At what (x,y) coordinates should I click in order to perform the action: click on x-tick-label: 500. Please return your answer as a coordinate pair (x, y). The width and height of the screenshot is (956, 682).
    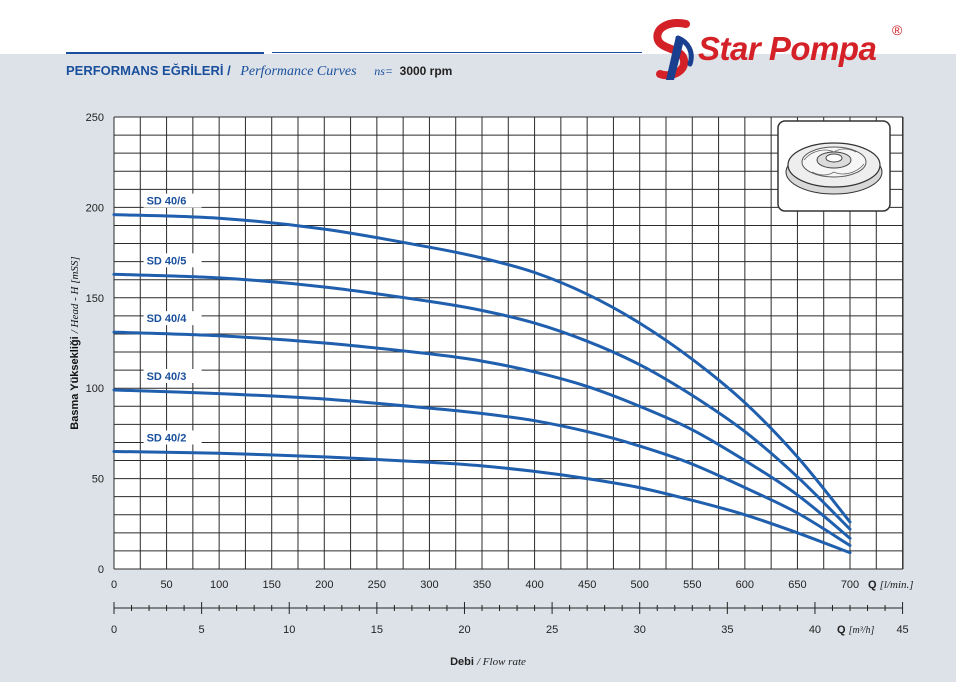
    Looking at the image, I should click on (640, 585).